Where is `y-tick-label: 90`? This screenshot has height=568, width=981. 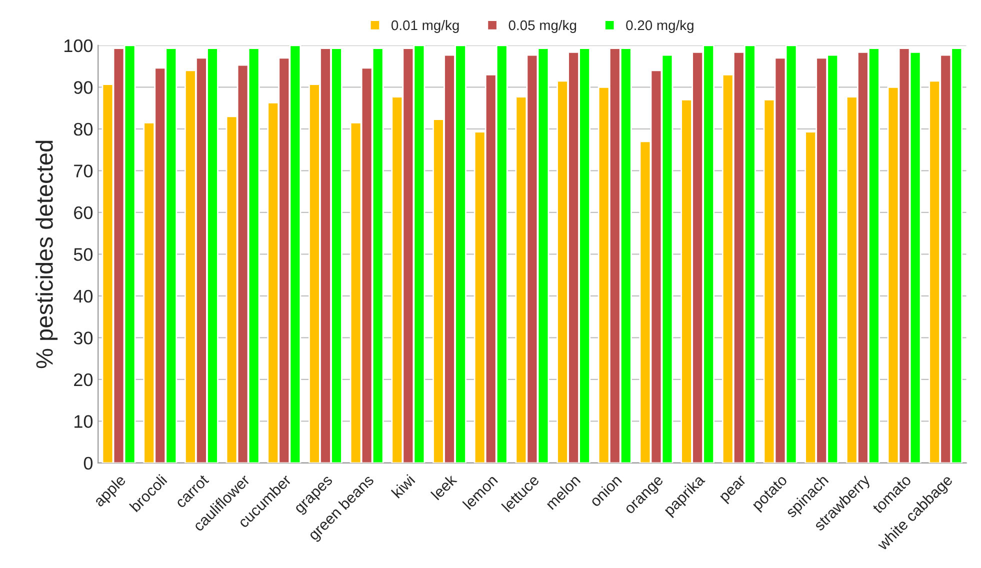
y-tick-label: 90 is located at coordinates (83, 87).